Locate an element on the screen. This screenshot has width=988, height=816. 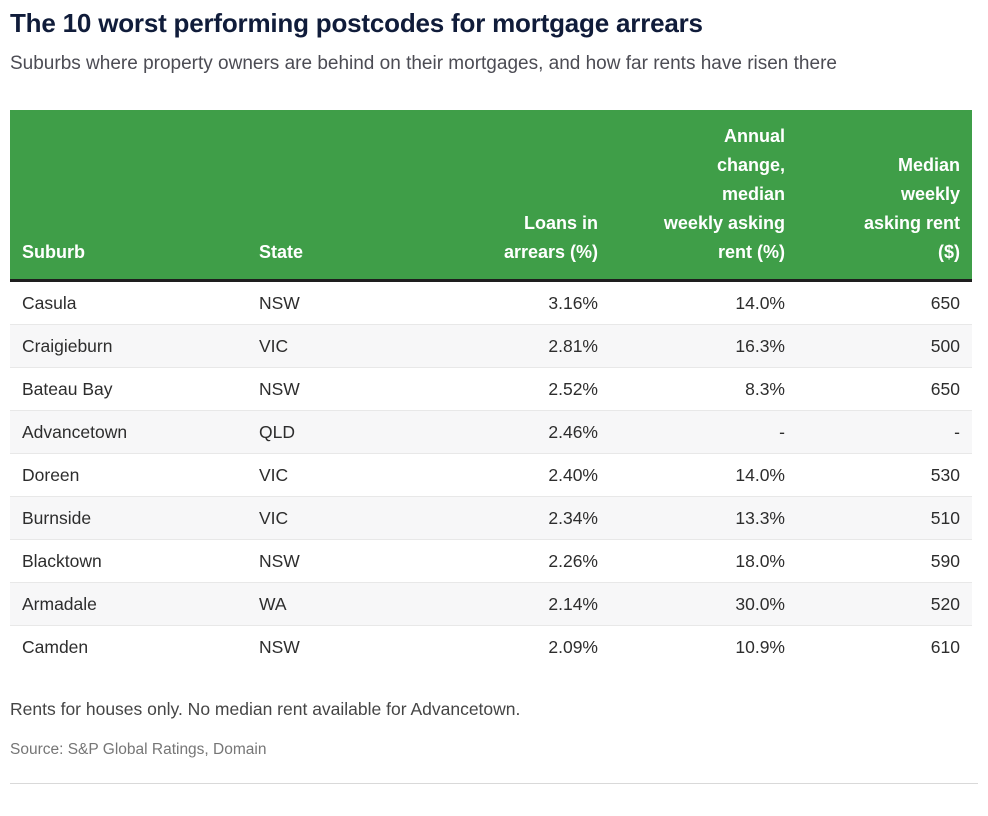
cell-loans-in-arrears: 2.14% is located at coordinates (504, 604).